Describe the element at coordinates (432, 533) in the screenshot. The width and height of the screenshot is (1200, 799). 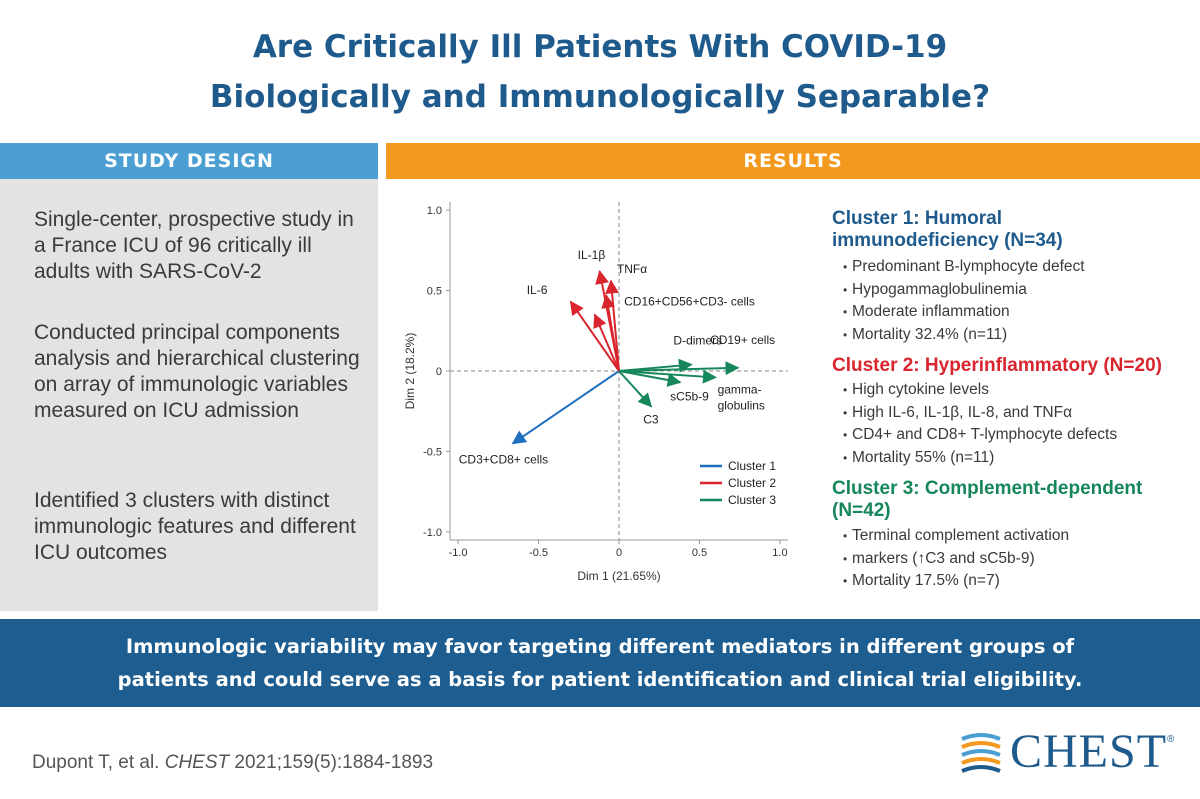
I see `y-tick-label: -1.0` at that location.